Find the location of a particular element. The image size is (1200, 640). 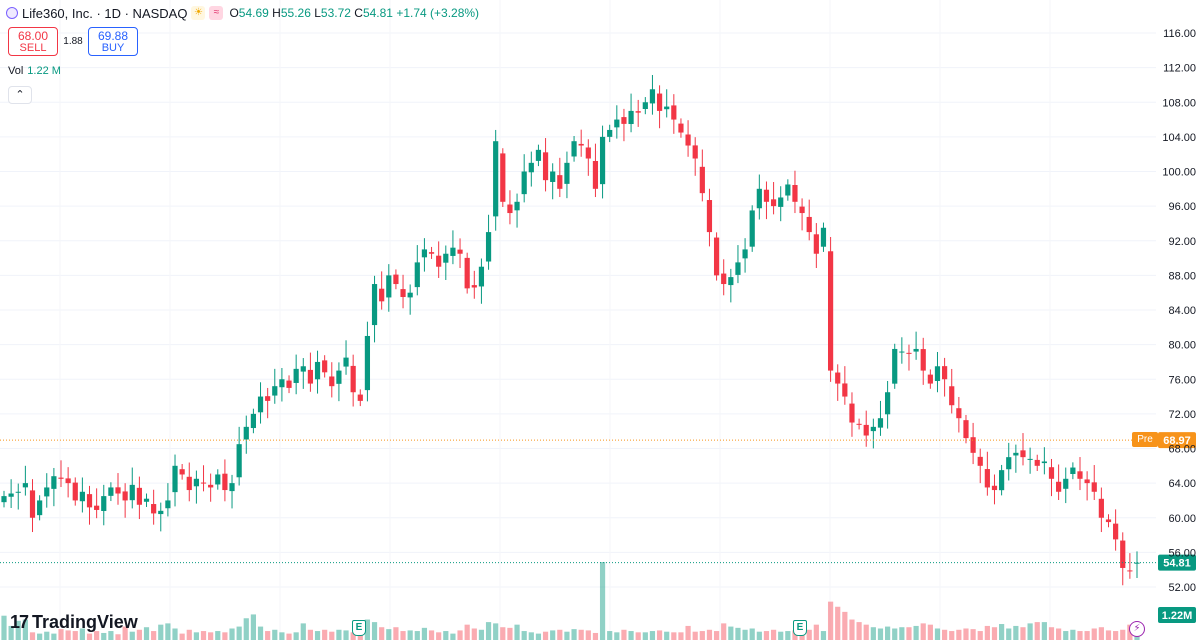

volume-label: Vol is located at coordinates (16, 71).